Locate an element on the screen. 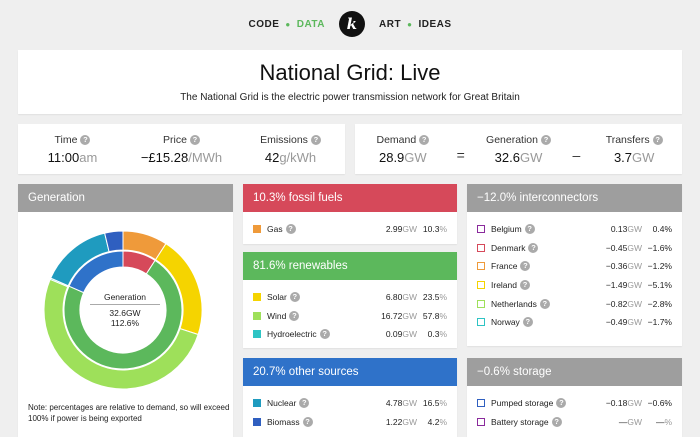 This screenshot has height=437, width=700. source-name: Ireland is located at coordinates (504, 285).